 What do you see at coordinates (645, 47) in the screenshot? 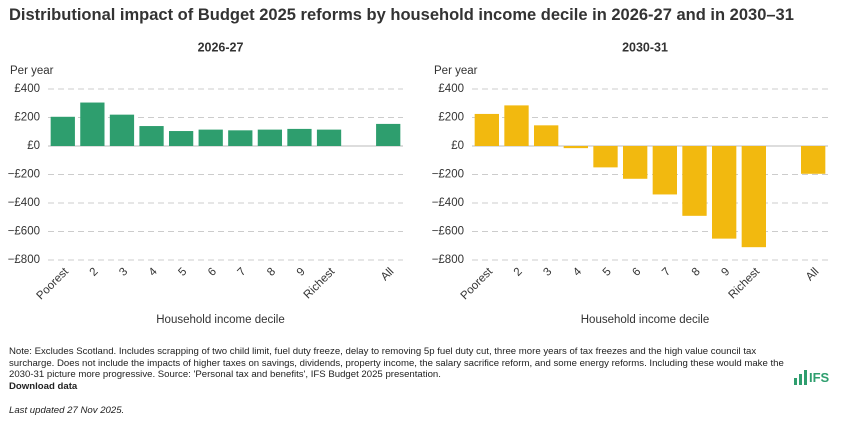
I see `chart-title: 2030-31` at bounding box center [645, 47].